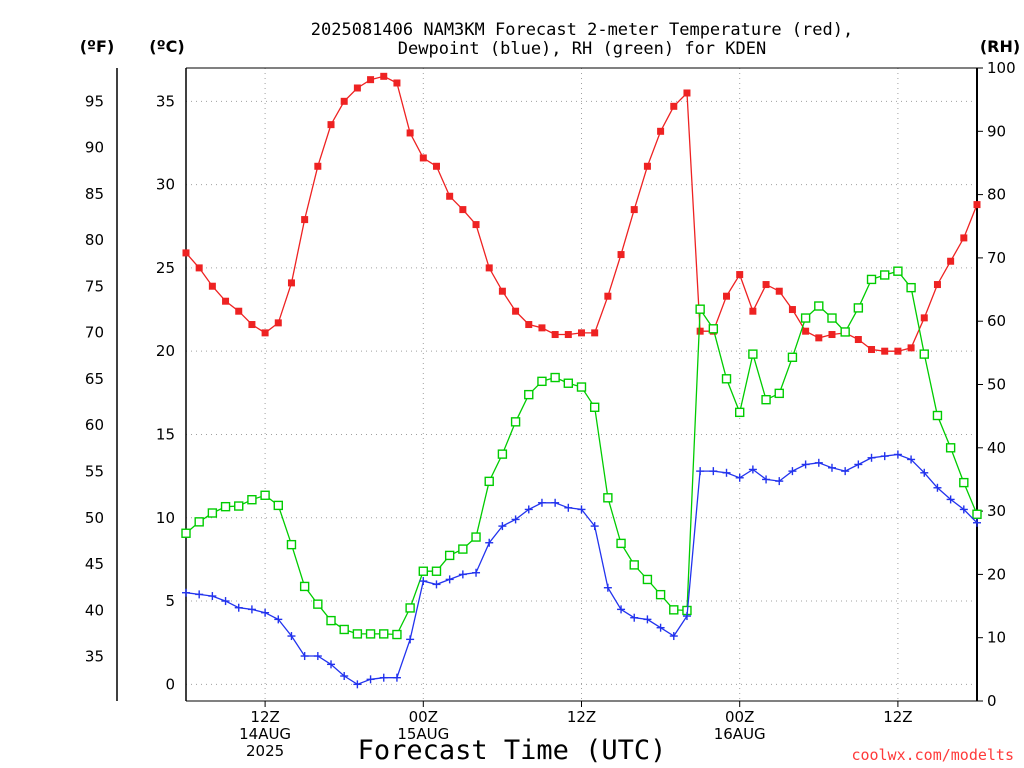 This screenshot has width=1024, height=768. What do you see at coordinates (94, 425) in the screenshot?
I see `fahrenheit-tick-label: 60` at bounding box center [94, 425].